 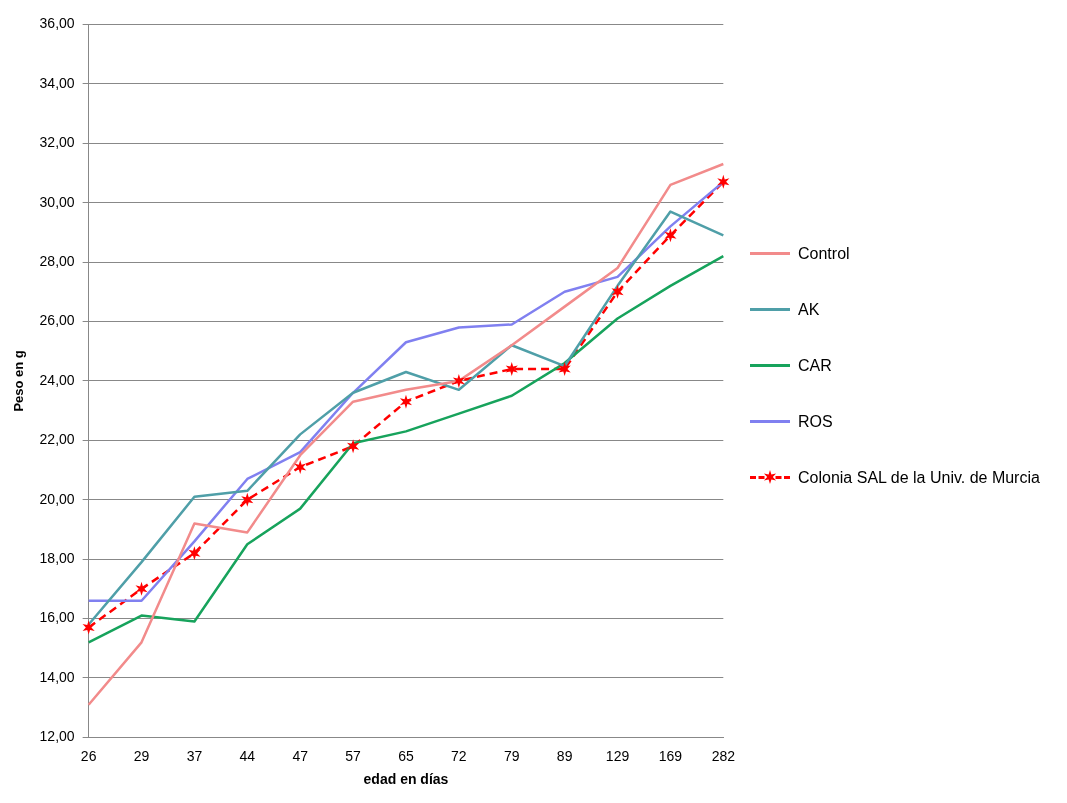 What do you see at coordinates (57, 23) in the screenshot?
I see `y-tick-label: 36,00` at bounding box center [57, 23].